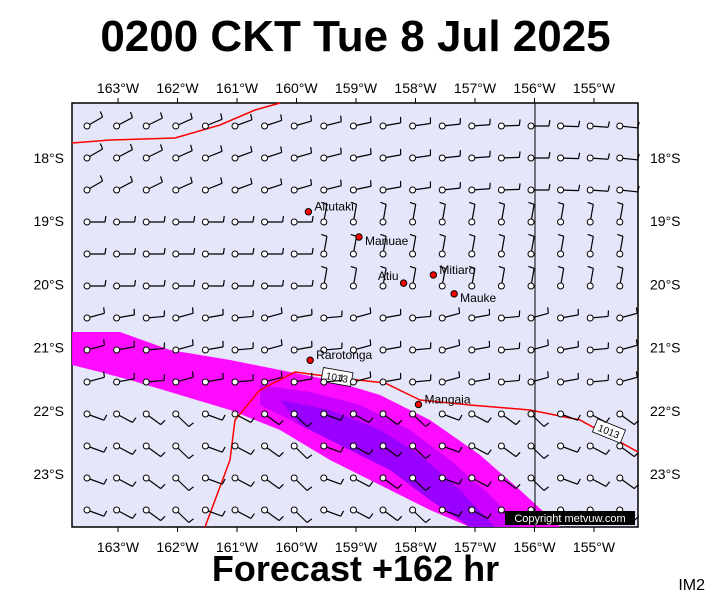 The width and height of the screenshot is (711, 600). Describe the element at coordinates (356, 547) in the screenshot. I see `longitude-label: 159°W` at that location.